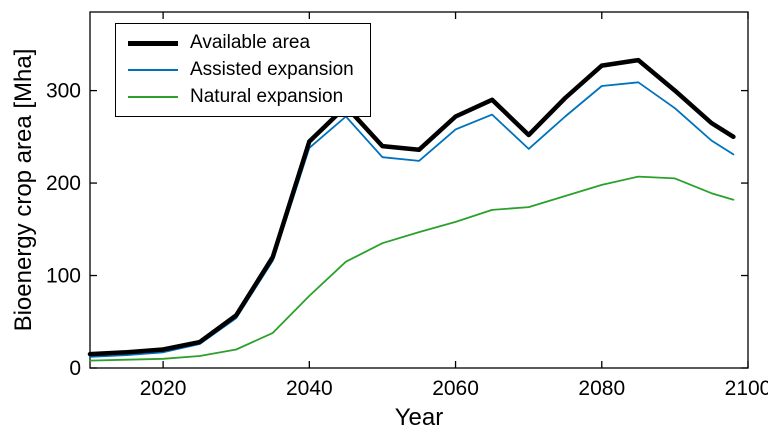 This screenshot has height=442, width=768. Describe the element at coordinates (601, 388) in the screenshot. I see `x-tick-label: 2080` at that location.